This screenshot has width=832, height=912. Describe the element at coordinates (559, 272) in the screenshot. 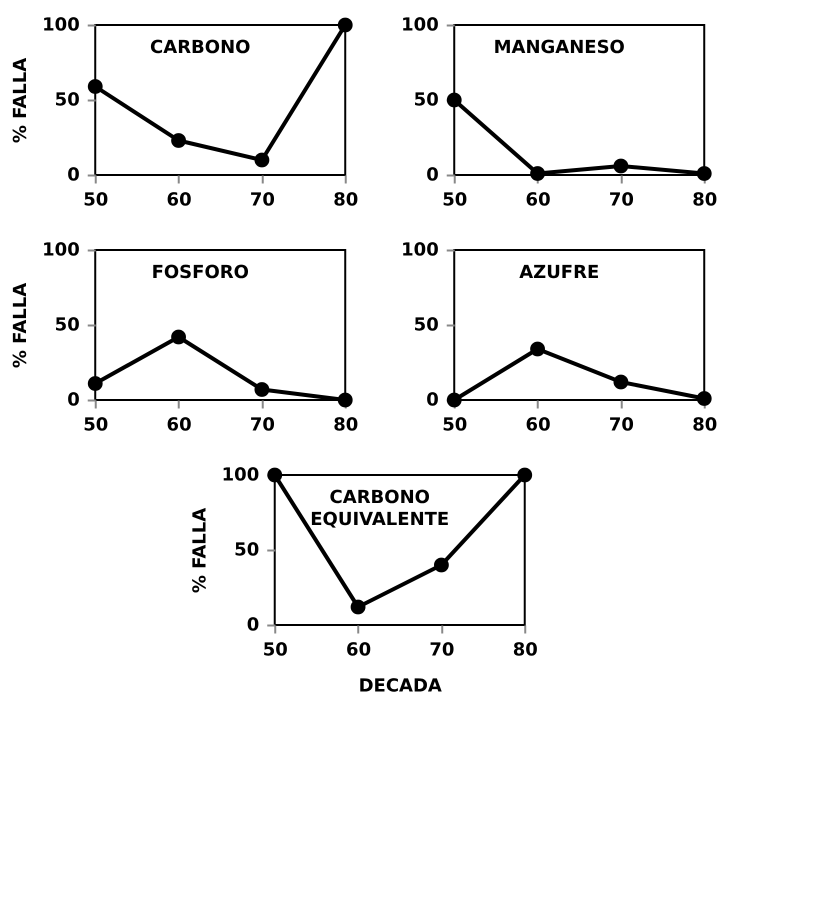

I see `text: AZUFRE` at that location.